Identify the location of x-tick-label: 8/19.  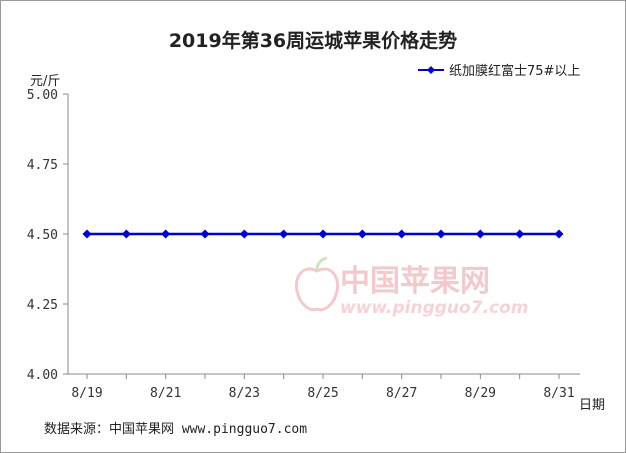
(86, 393).